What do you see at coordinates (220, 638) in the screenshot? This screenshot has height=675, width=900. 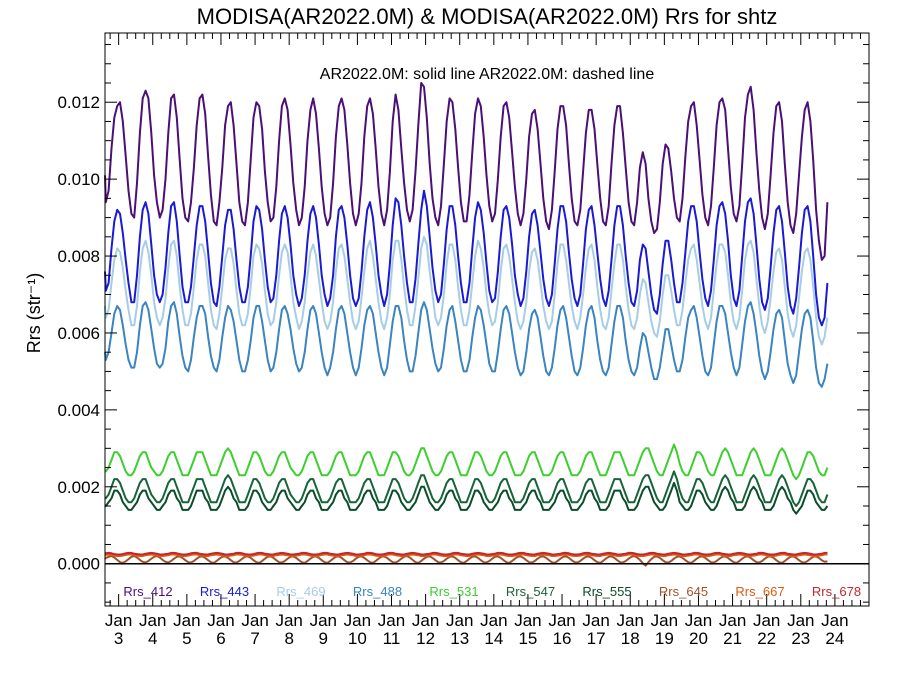 I see `x-tick-year-label: 6` at bounding box center [220, 638].